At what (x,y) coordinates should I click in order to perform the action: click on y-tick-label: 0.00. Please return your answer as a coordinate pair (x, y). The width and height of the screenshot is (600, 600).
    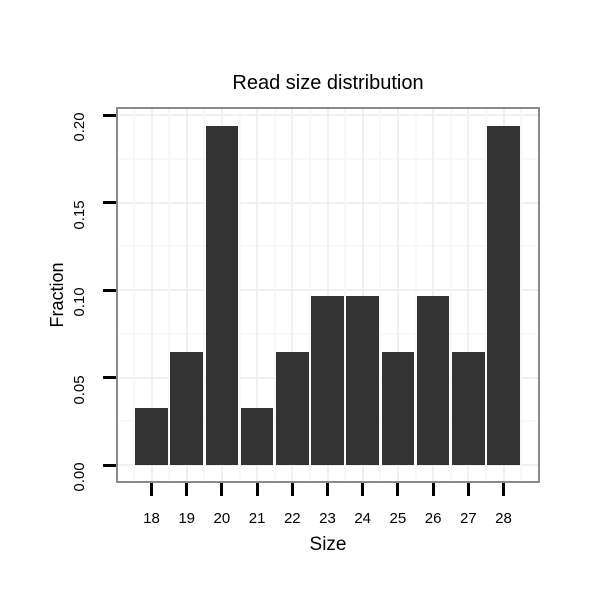
    Looking at the image, I should click on (79, 477).